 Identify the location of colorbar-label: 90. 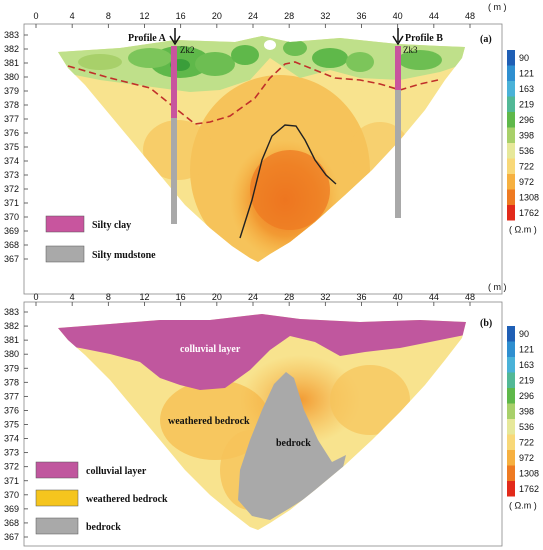
(524, 334).